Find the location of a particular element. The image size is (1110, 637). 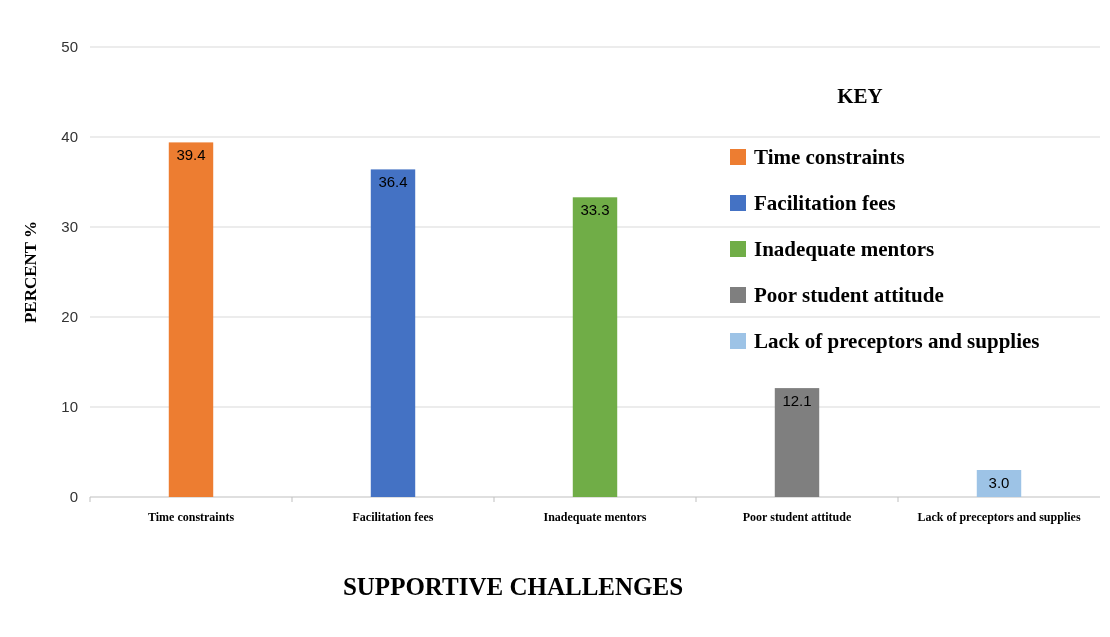

x-axis-title: SUPPORTIVE CHALLENGES is located at coordinates (513, 586).